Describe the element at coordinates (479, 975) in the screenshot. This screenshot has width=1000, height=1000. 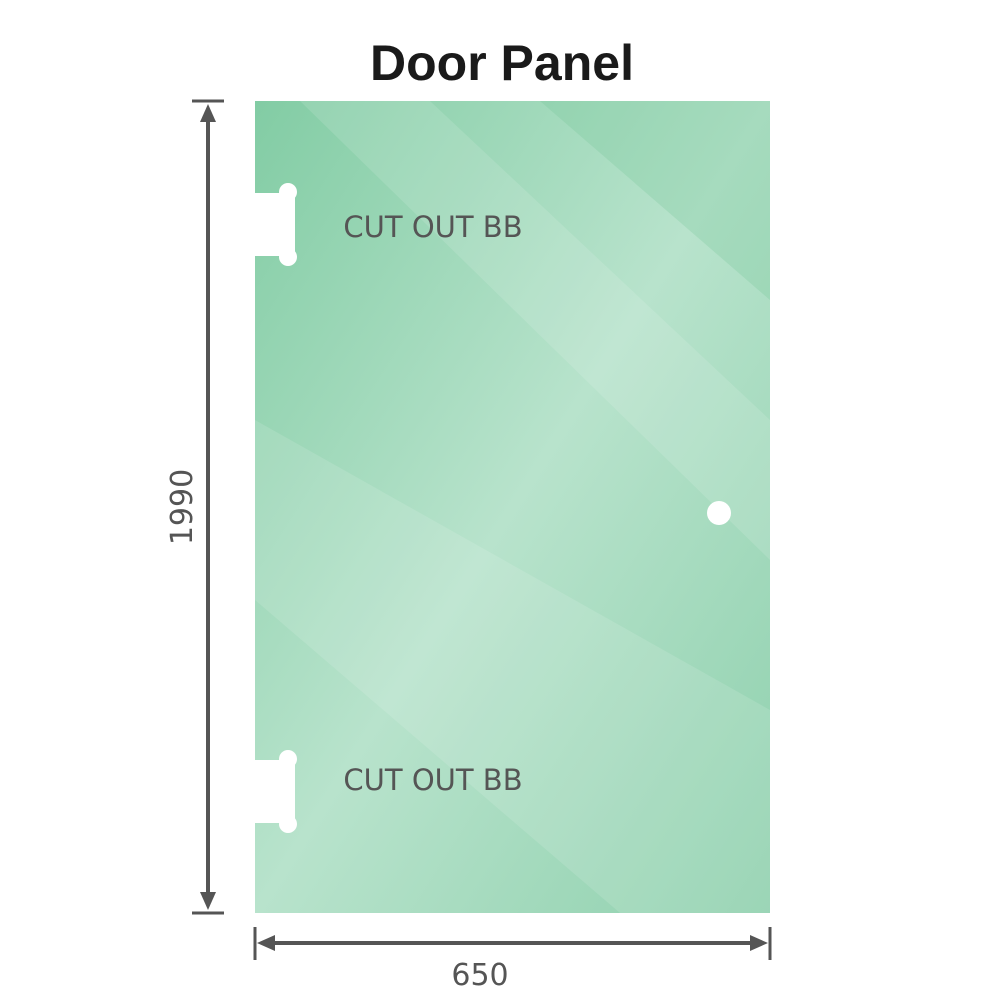
I see `width-label: 650` at that location.